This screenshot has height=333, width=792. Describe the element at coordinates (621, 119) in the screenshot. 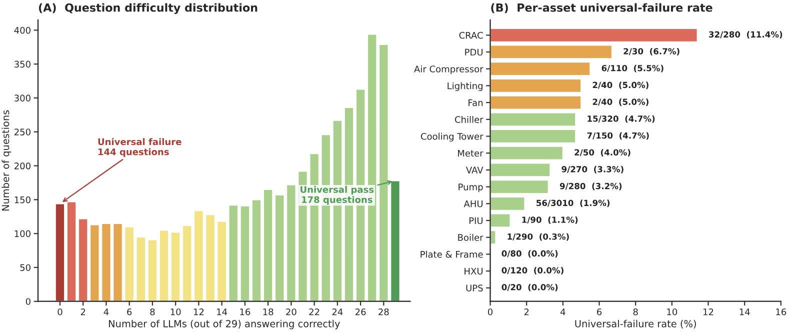

I see `data-label: 15/320 (4.7%)` at that location.